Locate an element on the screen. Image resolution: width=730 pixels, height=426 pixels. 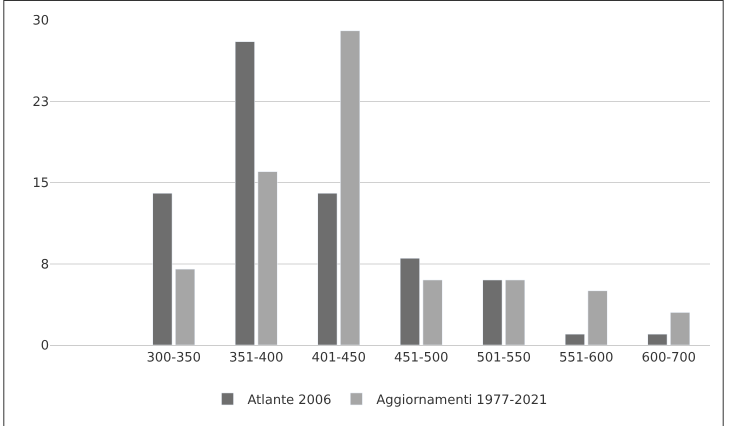
x-tick-label: 551-600 is located at coordinates (586, 358).